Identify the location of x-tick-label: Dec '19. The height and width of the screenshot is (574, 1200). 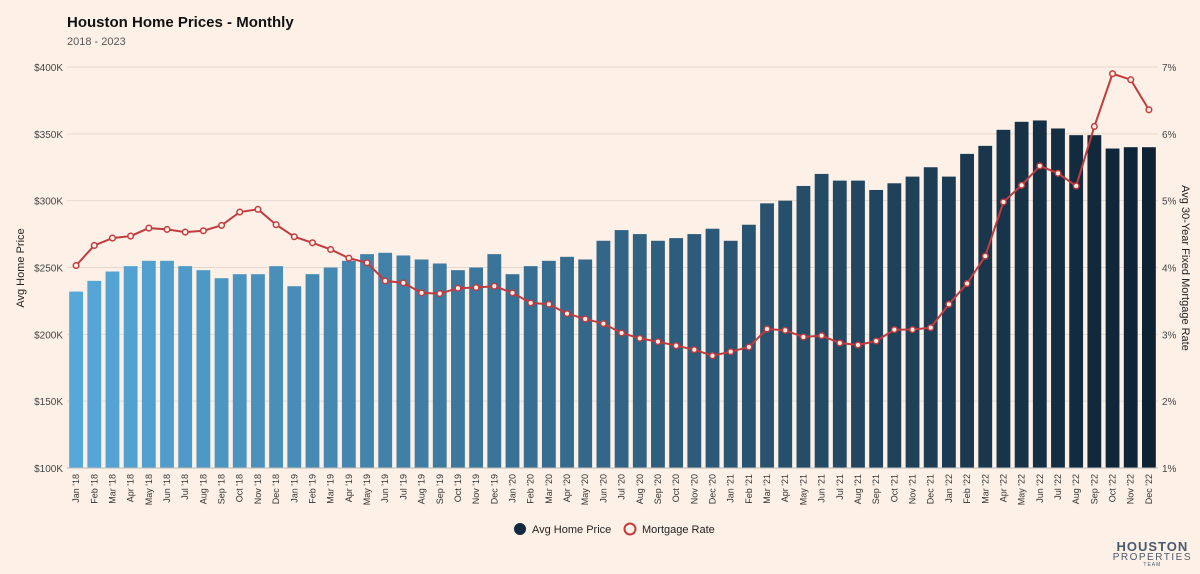
(494, 489).